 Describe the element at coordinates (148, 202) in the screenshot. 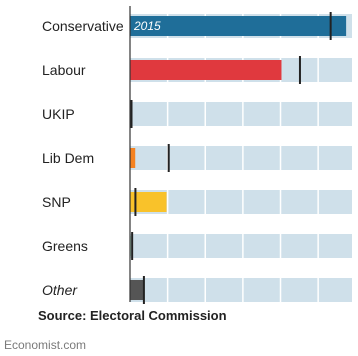

I see `bar-snp` at that location.